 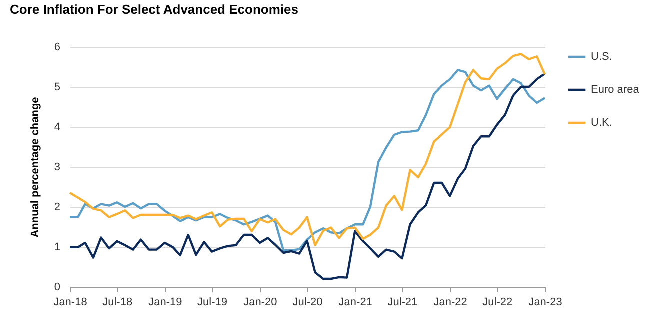 What do you see at coordinates (601, 57) in the screenshot?
I see `legend-label: U.S.` at bounding box center [601, 57].